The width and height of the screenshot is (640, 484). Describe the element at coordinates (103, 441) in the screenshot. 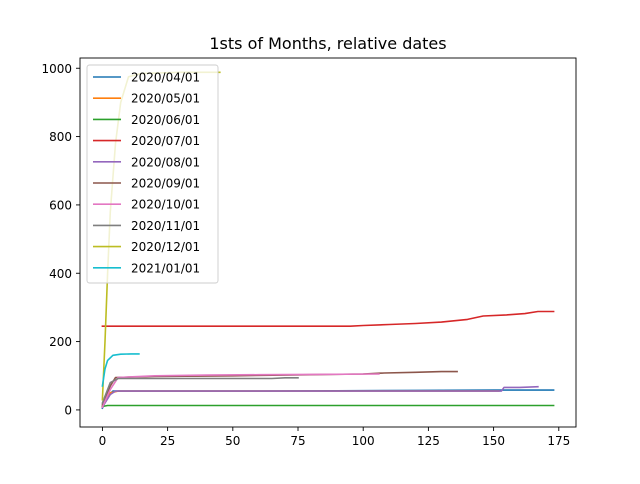

I see `x-tick-label: 0` at that location.